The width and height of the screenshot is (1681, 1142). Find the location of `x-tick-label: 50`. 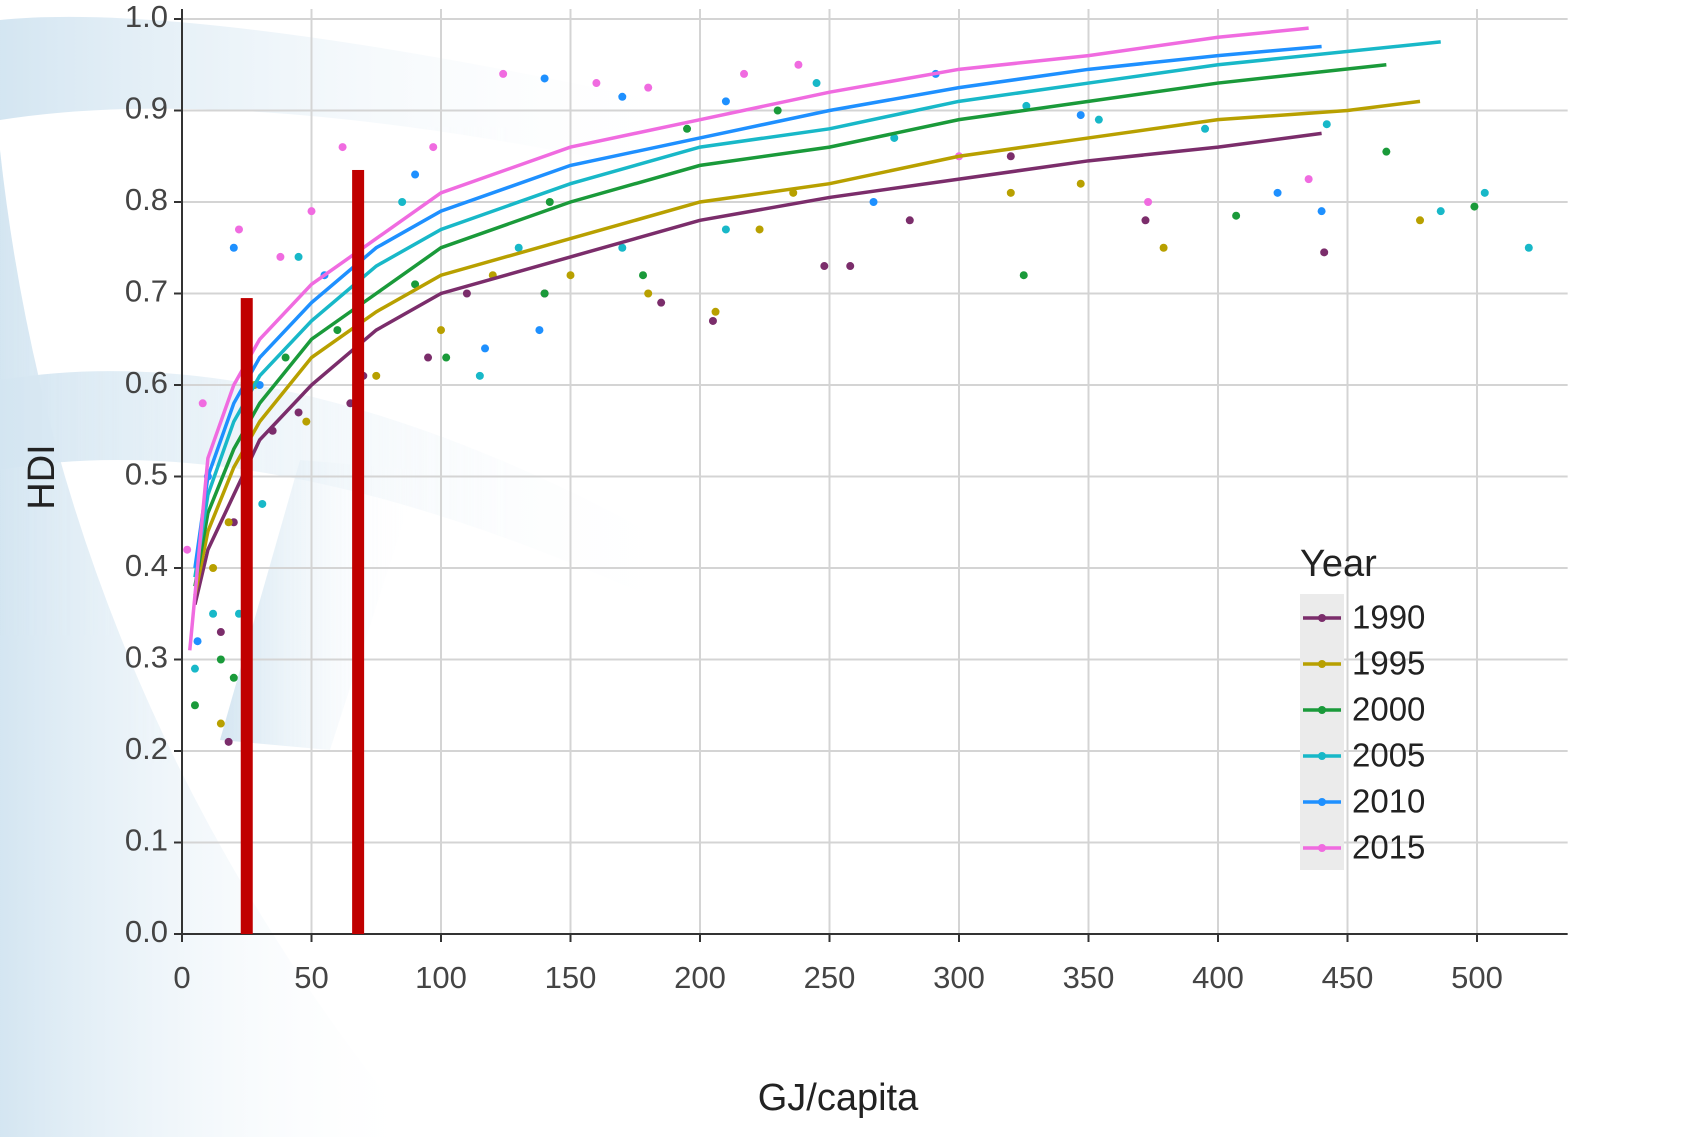

x-tick-label: 50 is located at coordinates (311, 977).